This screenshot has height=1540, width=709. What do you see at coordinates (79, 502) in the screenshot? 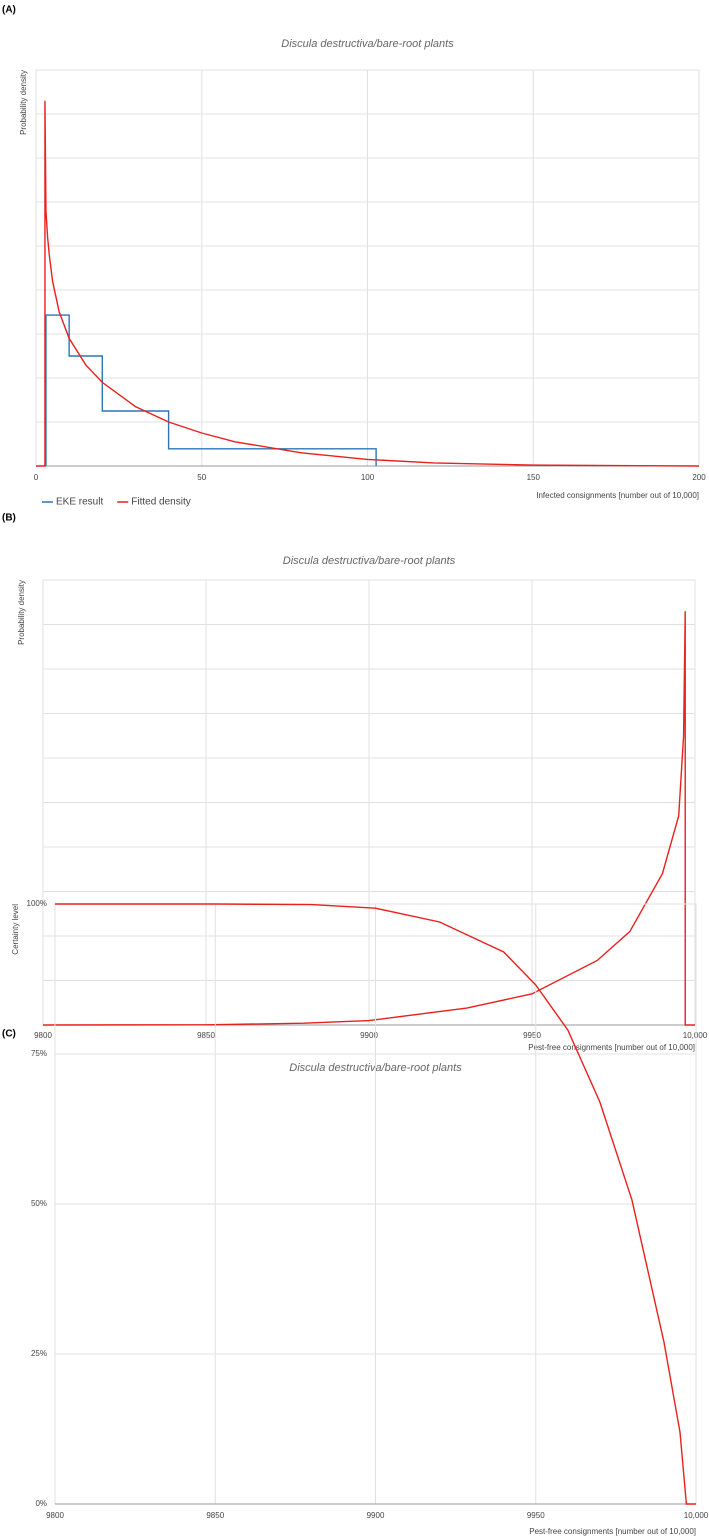
I see `legend-label: EKE result` at bounding box center [79, 502].